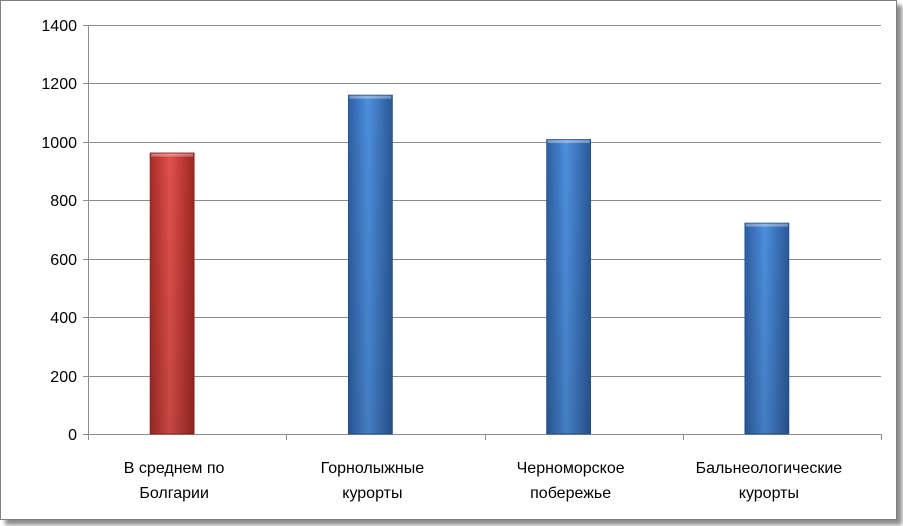 This screenshot has width=903, height=526. I want to click on y-tick-label: 1200, so click(59, 84).